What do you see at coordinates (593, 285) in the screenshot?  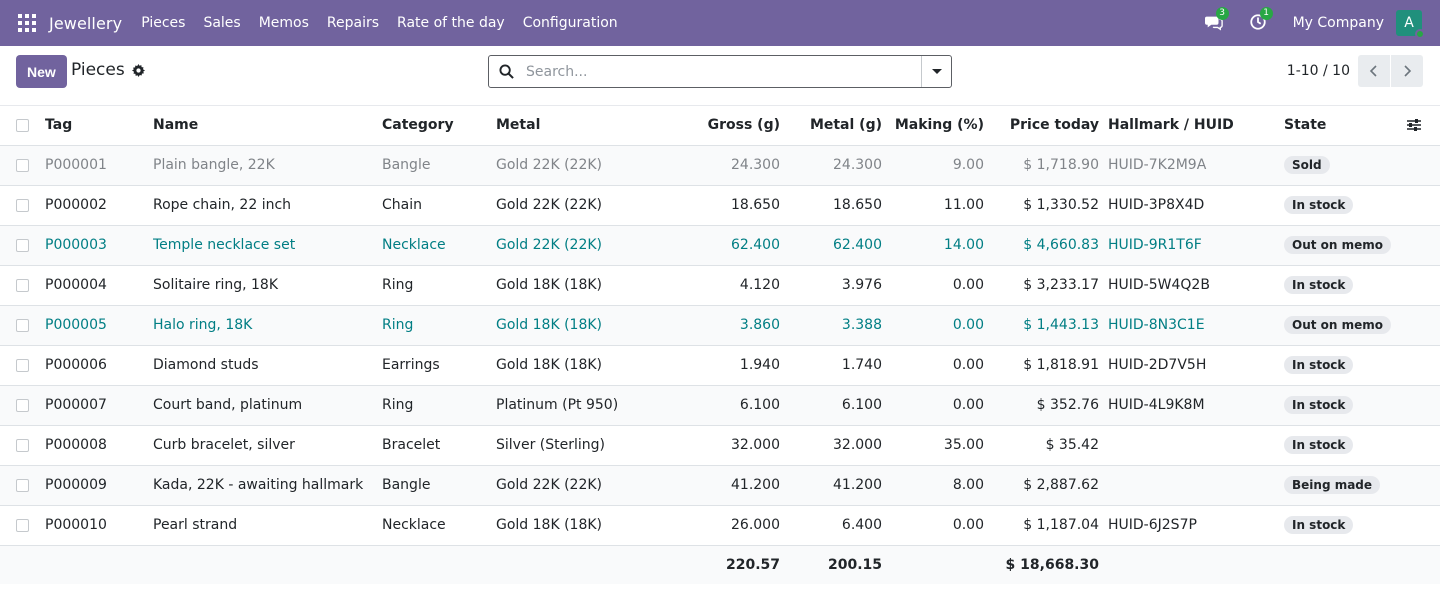 I see `cell-metal: Gold 18K (18K)` at bounding box center [593, 285].